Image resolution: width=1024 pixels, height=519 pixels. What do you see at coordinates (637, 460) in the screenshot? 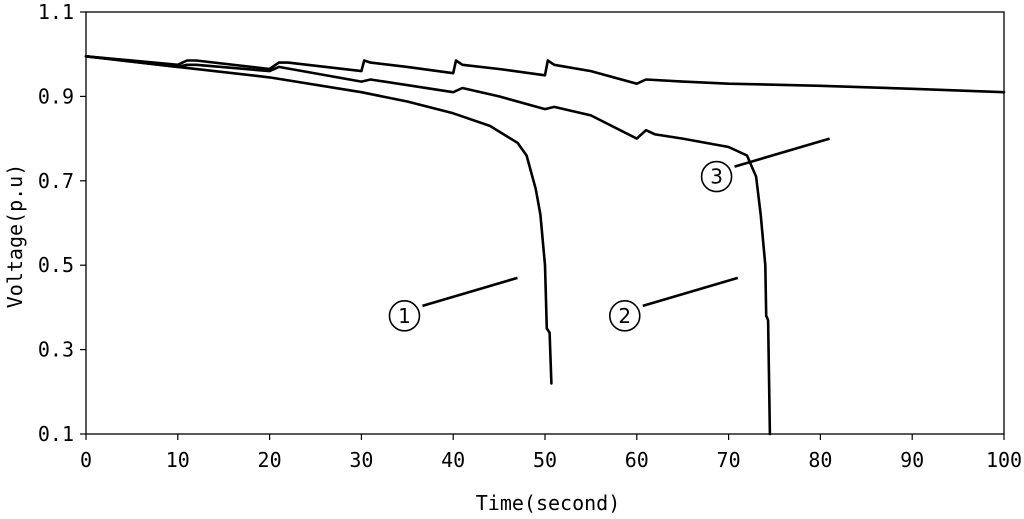
I see `x-tick-label: 60` at bounding box center [637, 460].